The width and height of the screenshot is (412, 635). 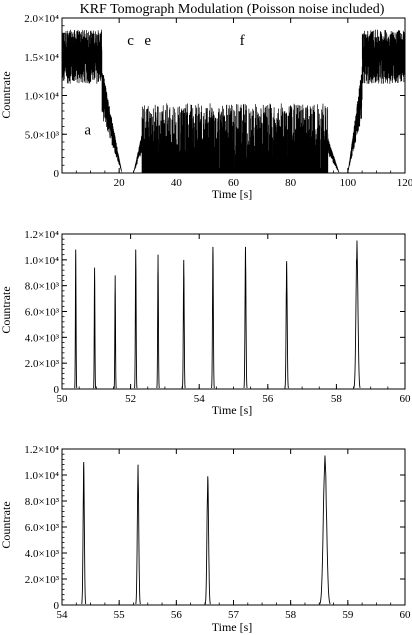 What do you see at coordinates (177, 183) in the screenshot?
I see `x-tick-label: 40` at bounding box center [177, 183].